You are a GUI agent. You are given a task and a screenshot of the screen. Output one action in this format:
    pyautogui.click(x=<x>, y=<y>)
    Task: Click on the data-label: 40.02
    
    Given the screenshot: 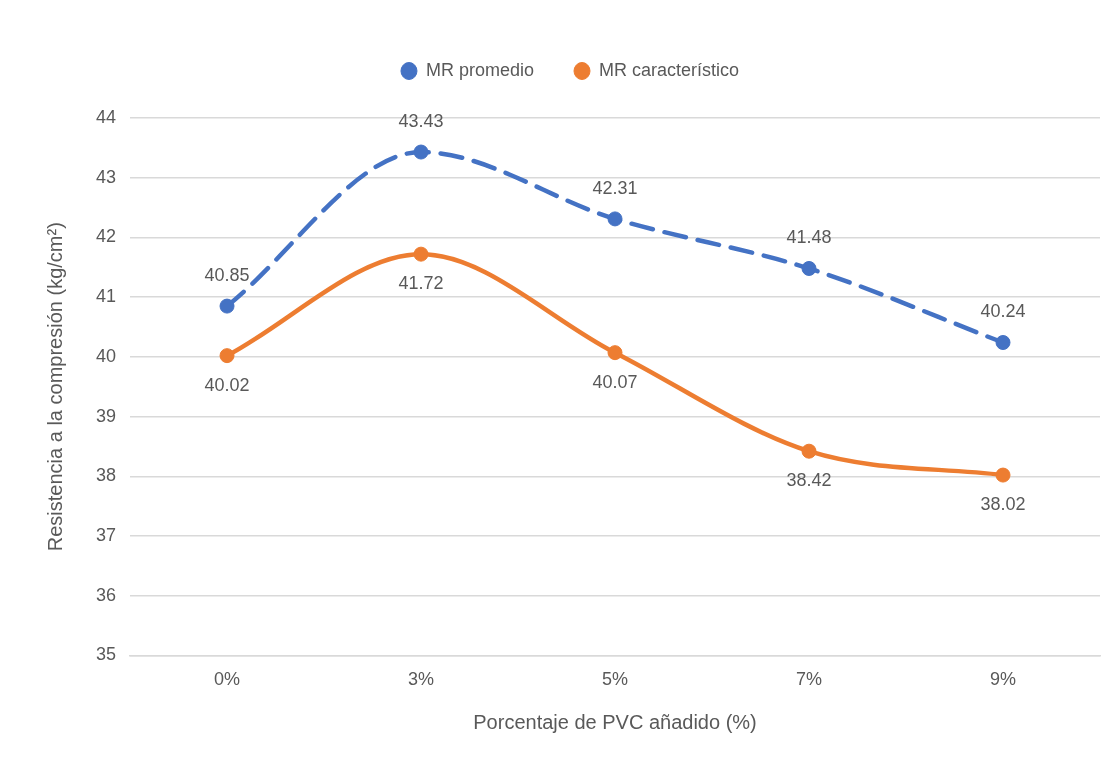 What is the action you would take?
    pyautogui.click(x=227, y=384)
    